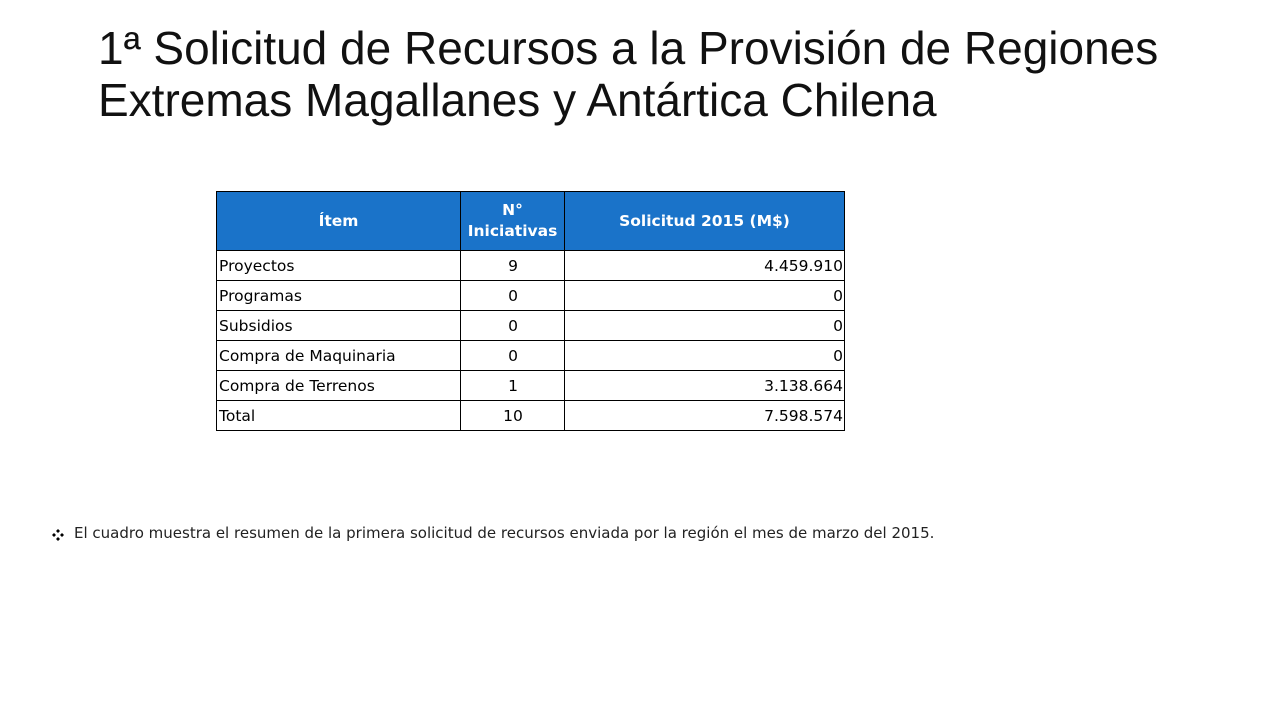  What do you see at coordinates (512, 265) in the screenshot?
I see `cell-count: 9` at bounding box center [512, 265].